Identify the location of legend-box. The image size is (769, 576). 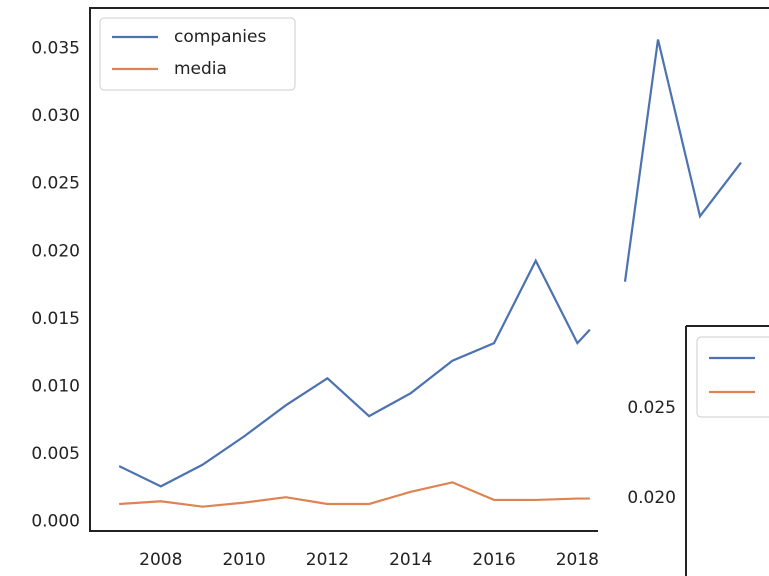
(732, 377).